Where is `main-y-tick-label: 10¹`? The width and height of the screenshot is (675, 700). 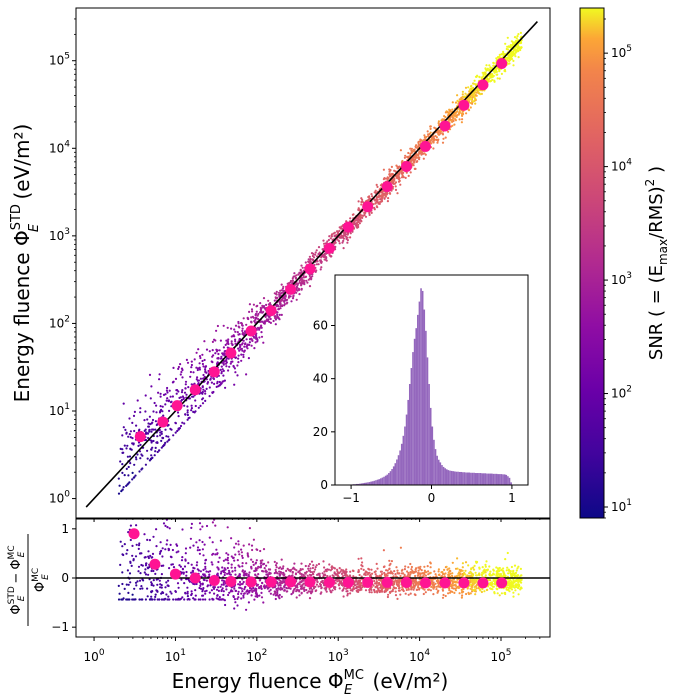
main-y-tick-label: 10¹ is located at coordinates (59, 410).